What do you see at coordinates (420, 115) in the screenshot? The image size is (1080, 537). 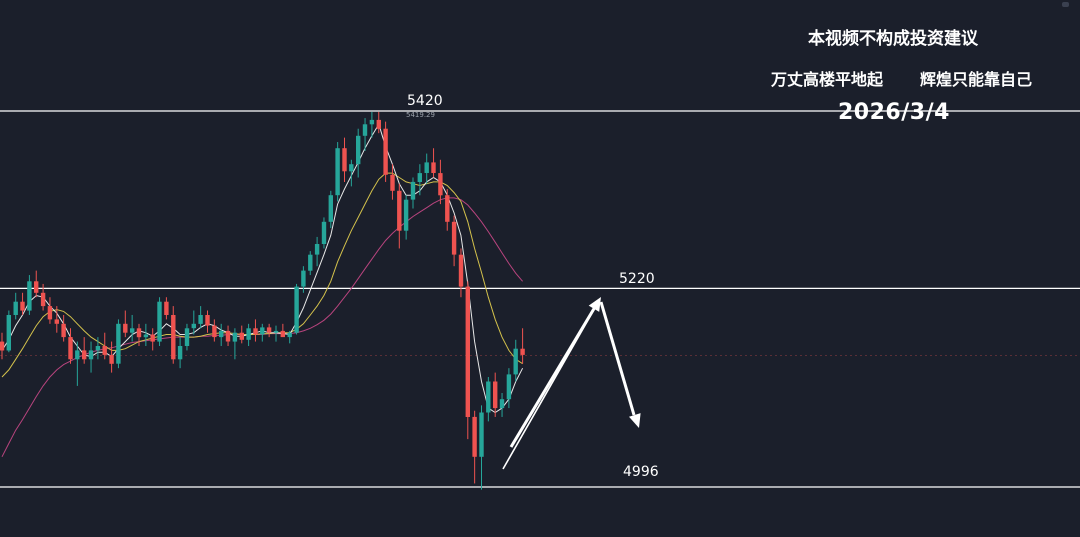 I see `peak-price-label: 5419.29` at bounding box center [420, 115].